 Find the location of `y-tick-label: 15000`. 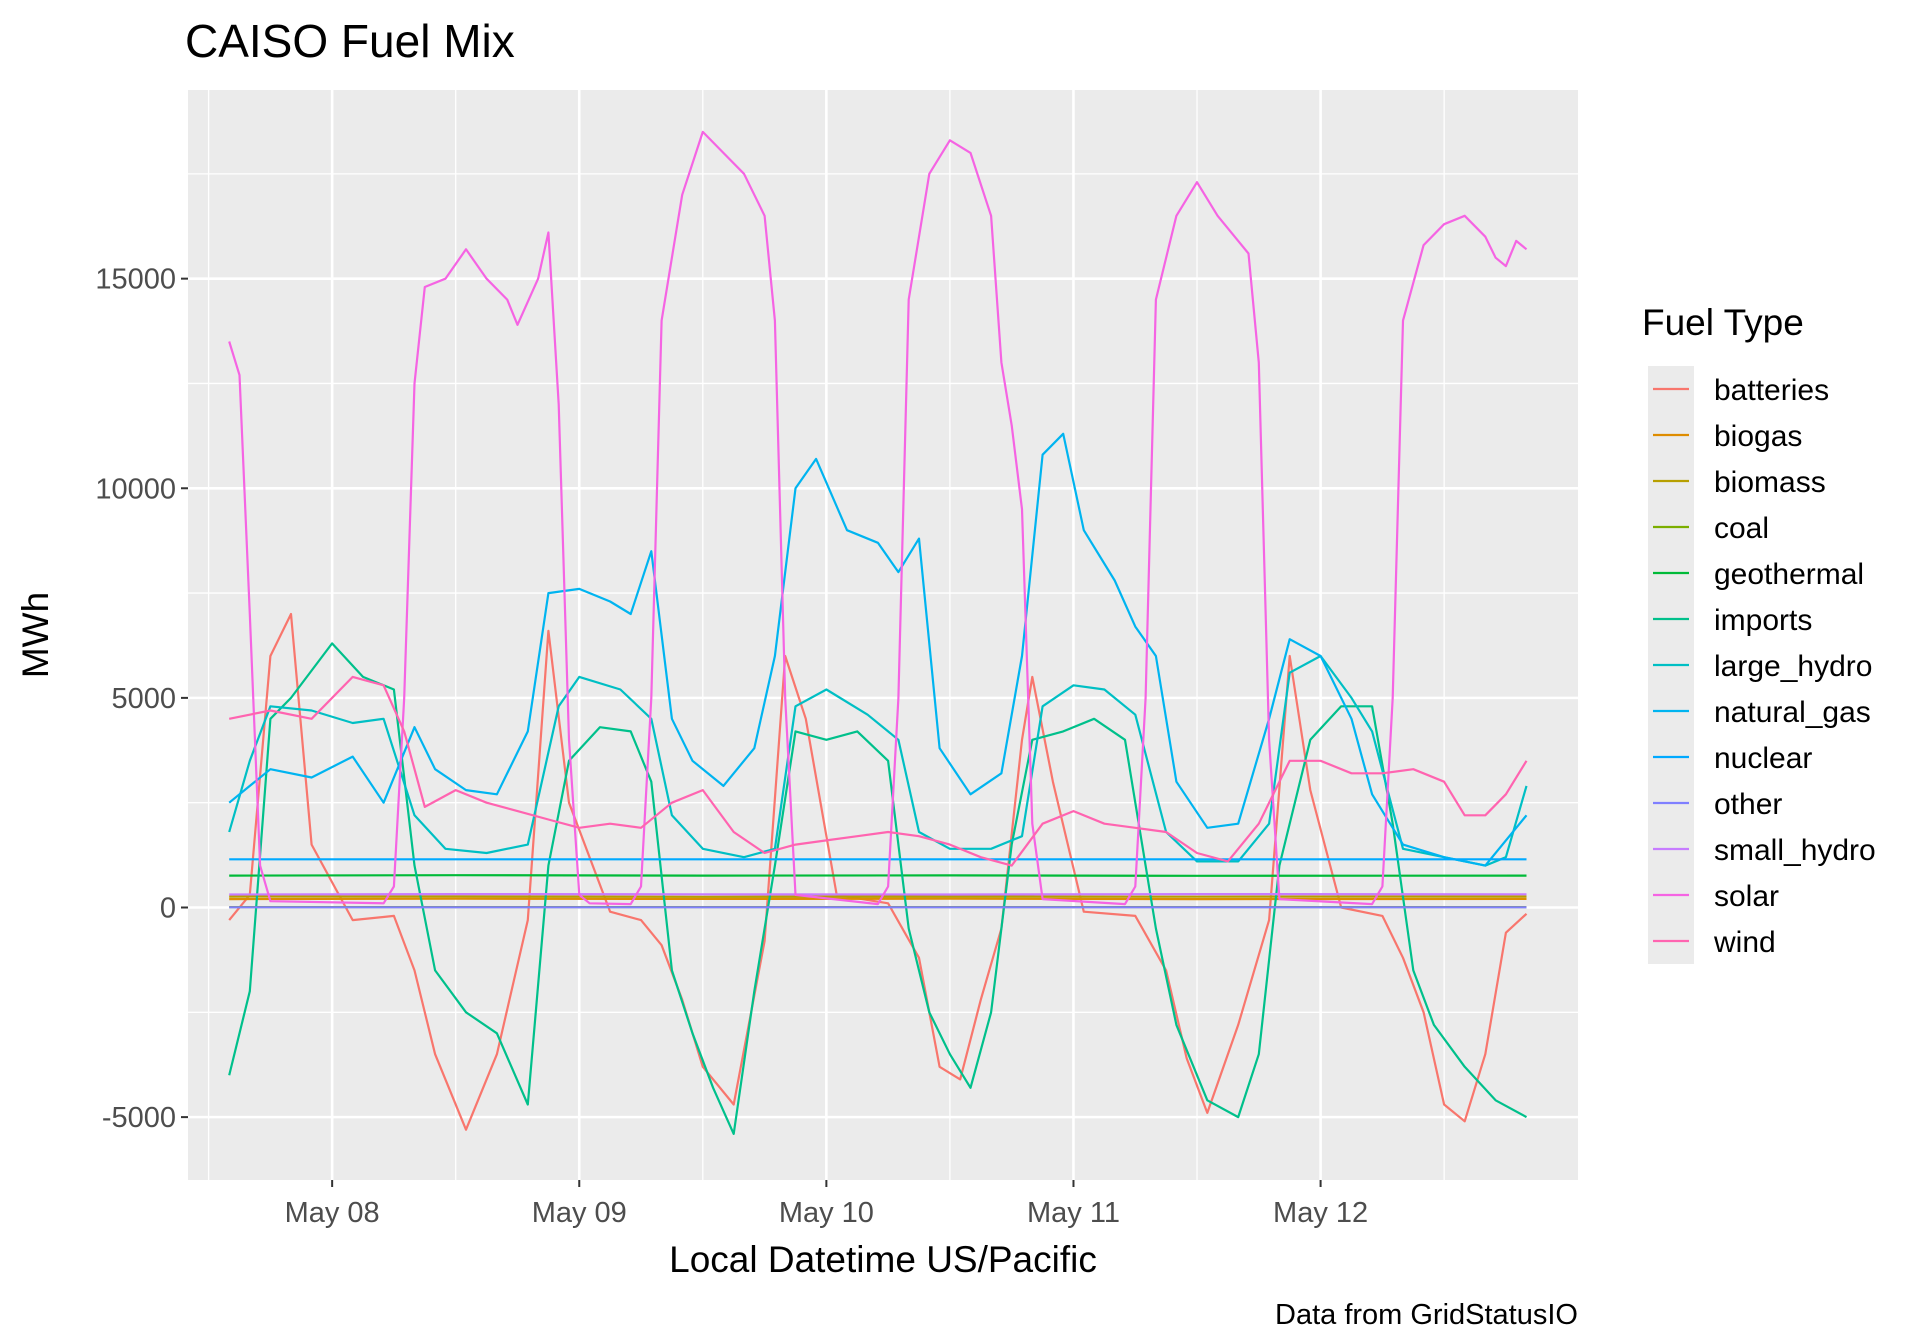

y-tick-label: 15000 is located at coordinates (135, 280).